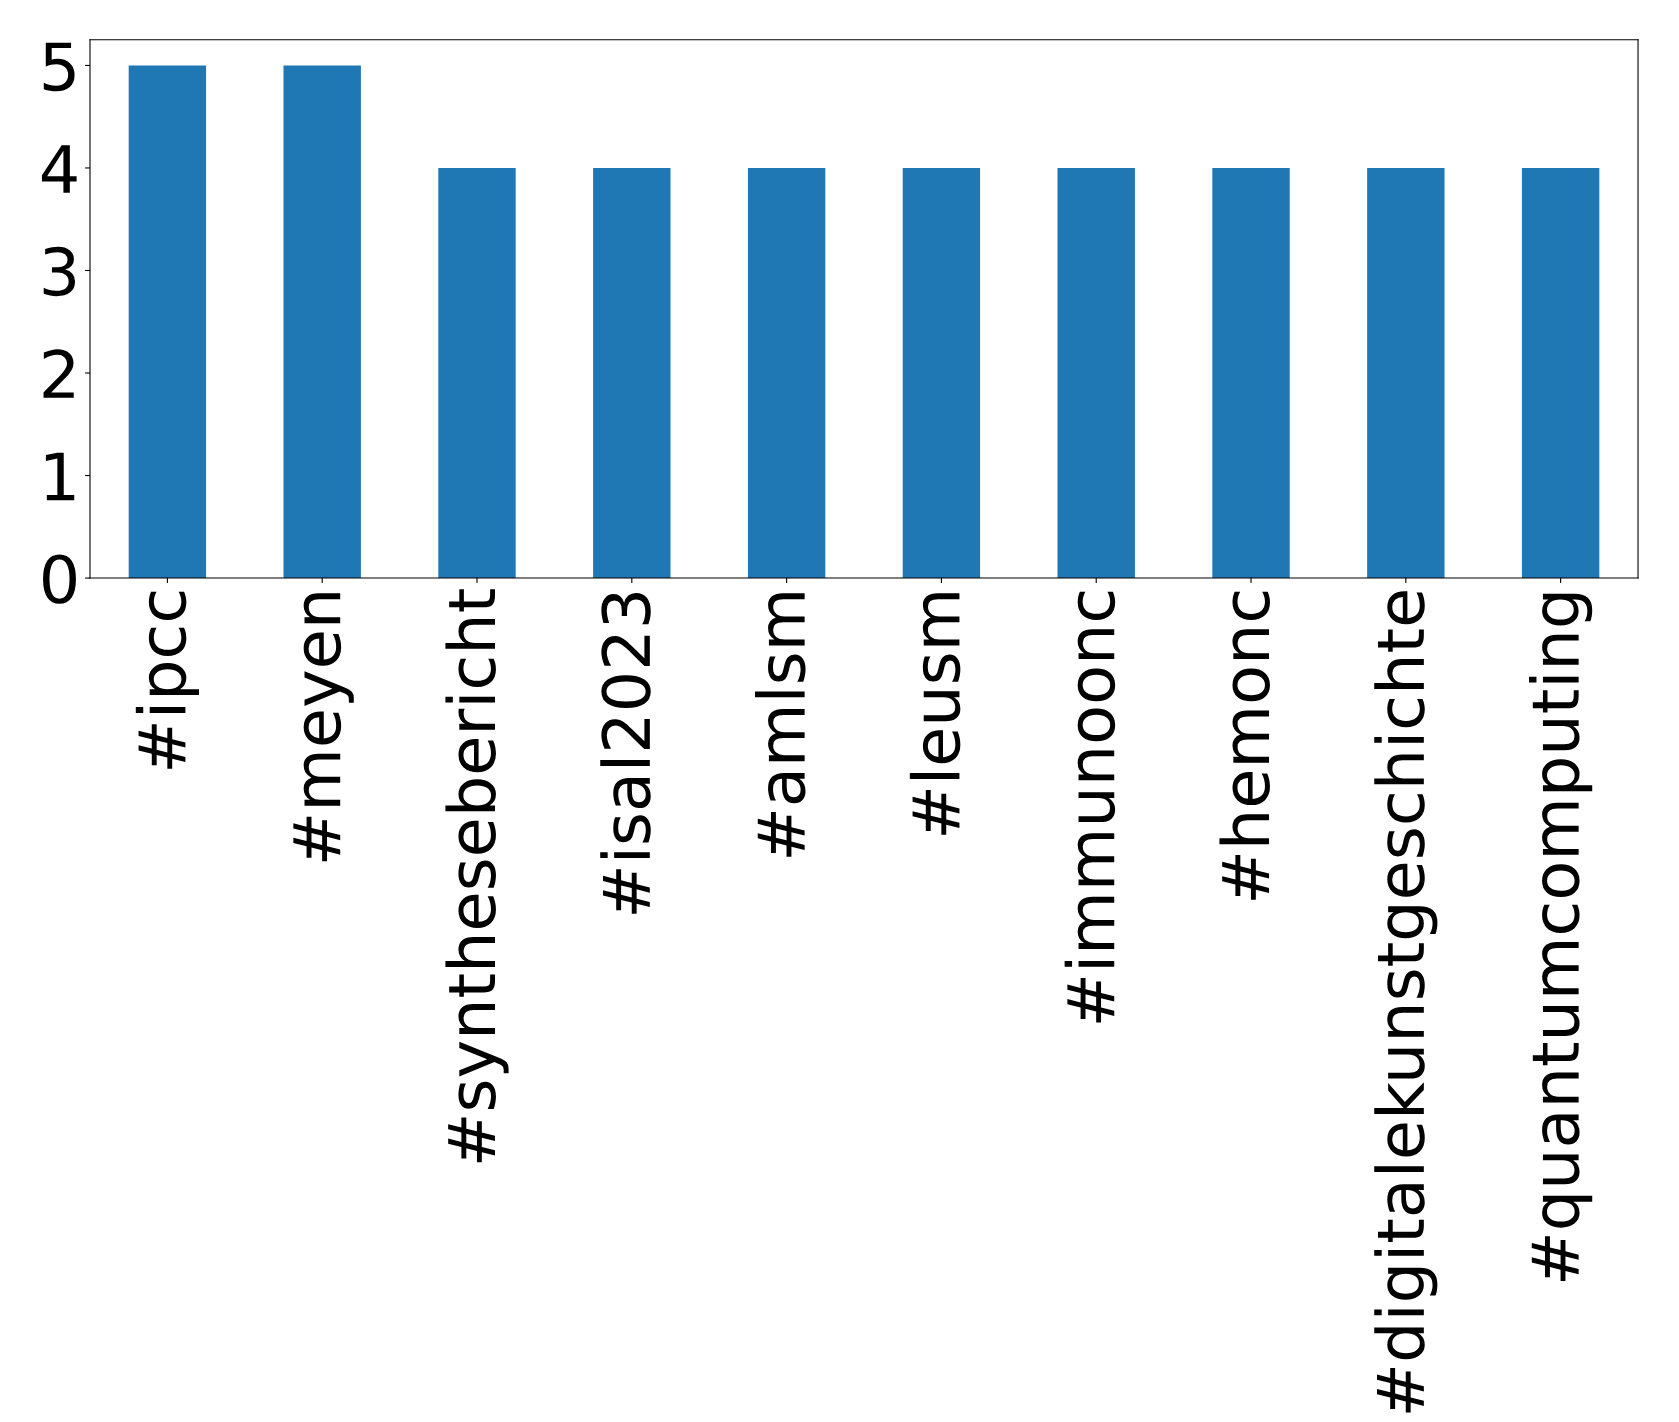  What do you see at coordinates (60, 476) in the screenshot?
I see `y-tick-label: 1` at bounding box center [60, 476].